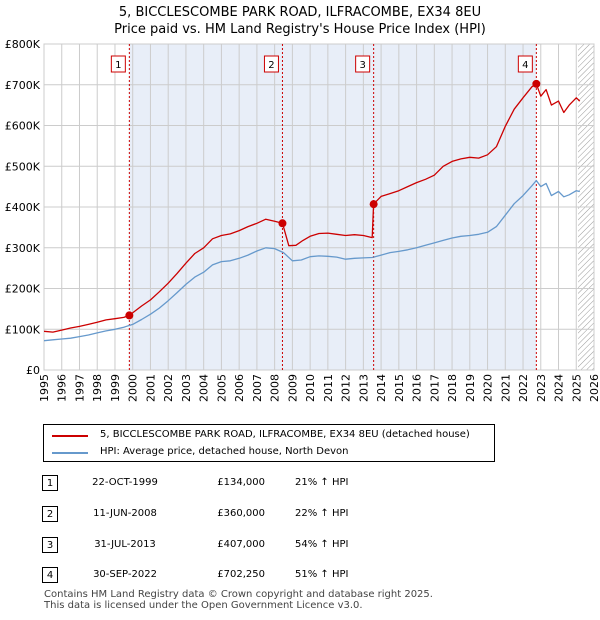 The image size is (600, 620). What do you see at coordinates (523, 388) in the screenshot?
I see `x-tick-label: 2022` at bounding box center [523, 388].